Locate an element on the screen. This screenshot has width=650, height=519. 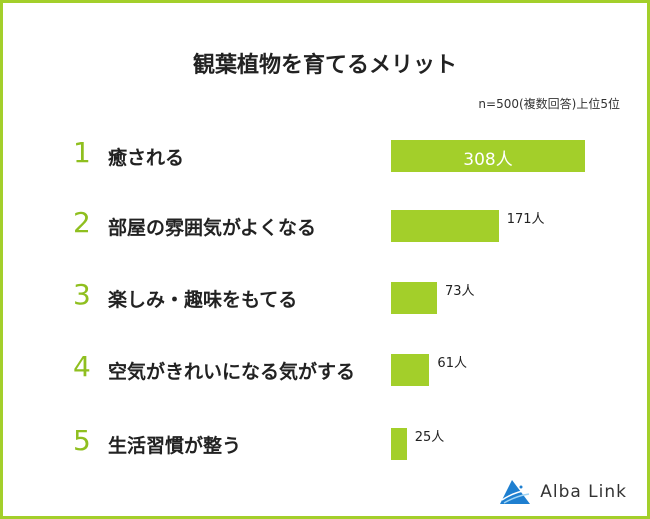
logo-text: Alba Link is located at coordinates (583, 492).